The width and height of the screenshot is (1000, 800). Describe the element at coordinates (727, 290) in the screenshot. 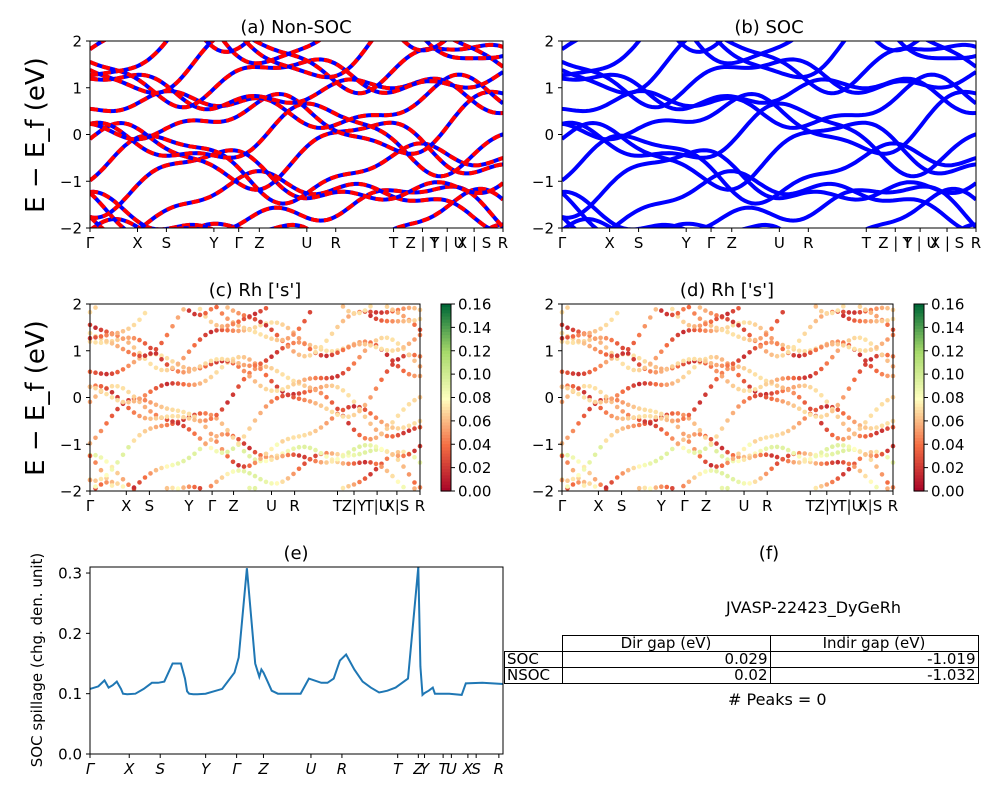

I see `panel-d-title: (d) Rh ['s']` at that location.